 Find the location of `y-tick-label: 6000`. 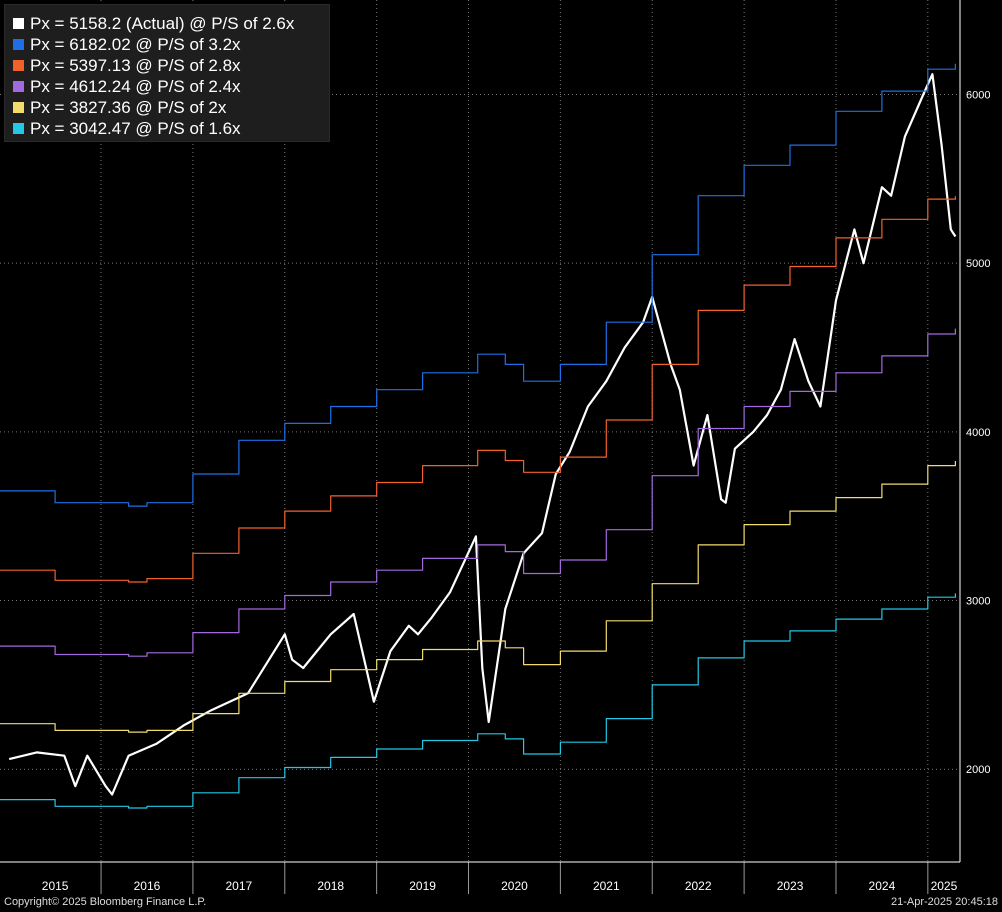

y-tick-label: 6000 is located at coordinates (978, 95).